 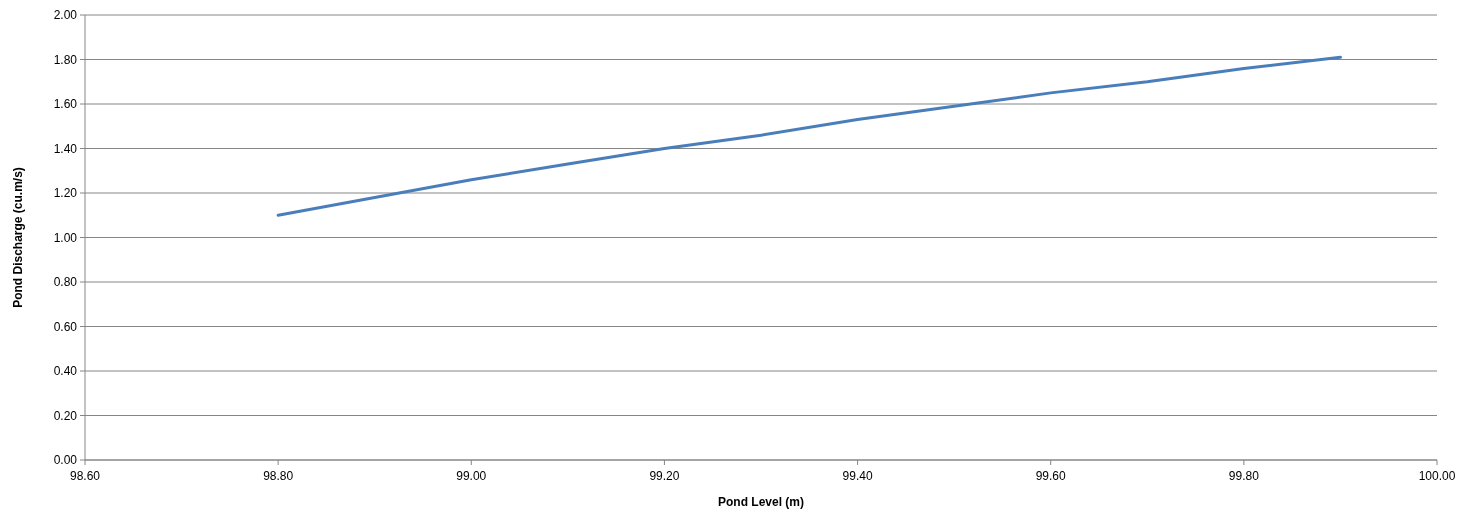 I want to click on x-tick-label: 99.80, so click(x=1244, y=476).